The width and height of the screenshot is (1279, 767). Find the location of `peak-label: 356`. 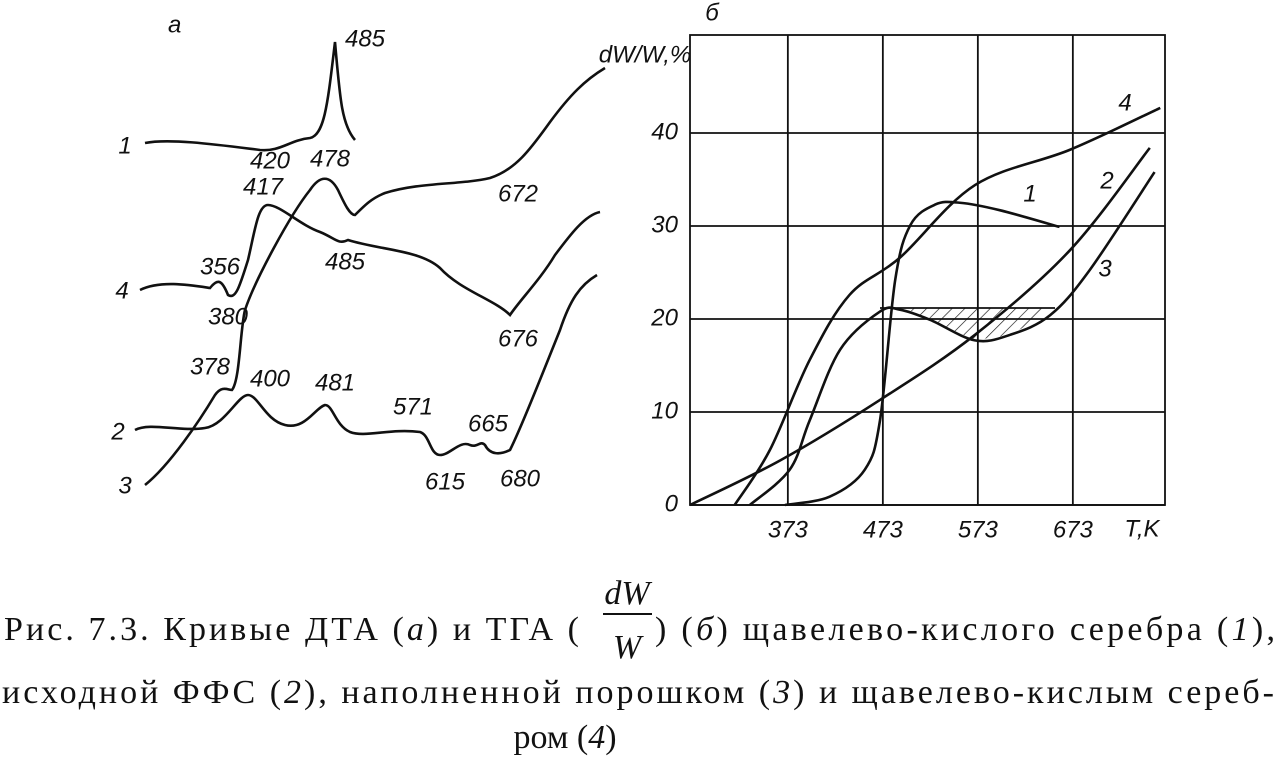

peak-label: 356 is located at coordinates (220, 266).